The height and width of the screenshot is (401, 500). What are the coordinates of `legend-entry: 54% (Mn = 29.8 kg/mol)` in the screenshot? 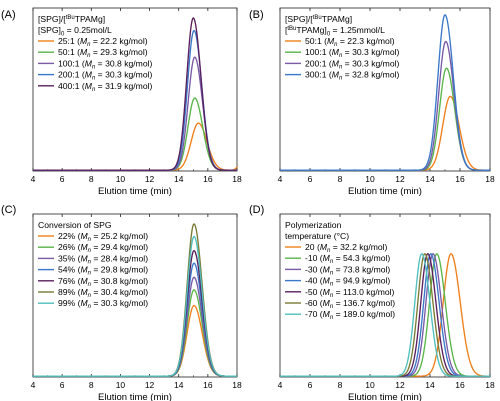 It's located at (103, 271).